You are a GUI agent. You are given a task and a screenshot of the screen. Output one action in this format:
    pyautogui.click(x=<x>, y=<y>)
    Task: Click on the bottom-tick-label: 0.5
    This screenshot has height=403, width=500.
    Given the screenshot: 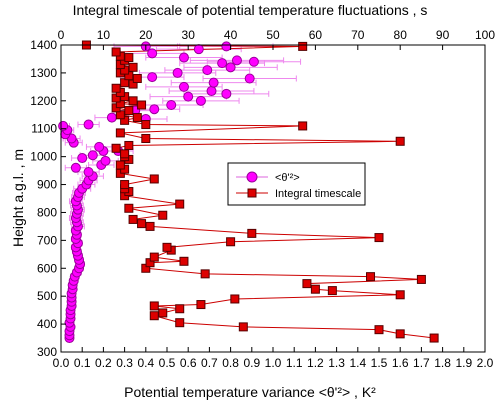 What is the action you would take?
    pyautogui.click(x=167, y=363)
    